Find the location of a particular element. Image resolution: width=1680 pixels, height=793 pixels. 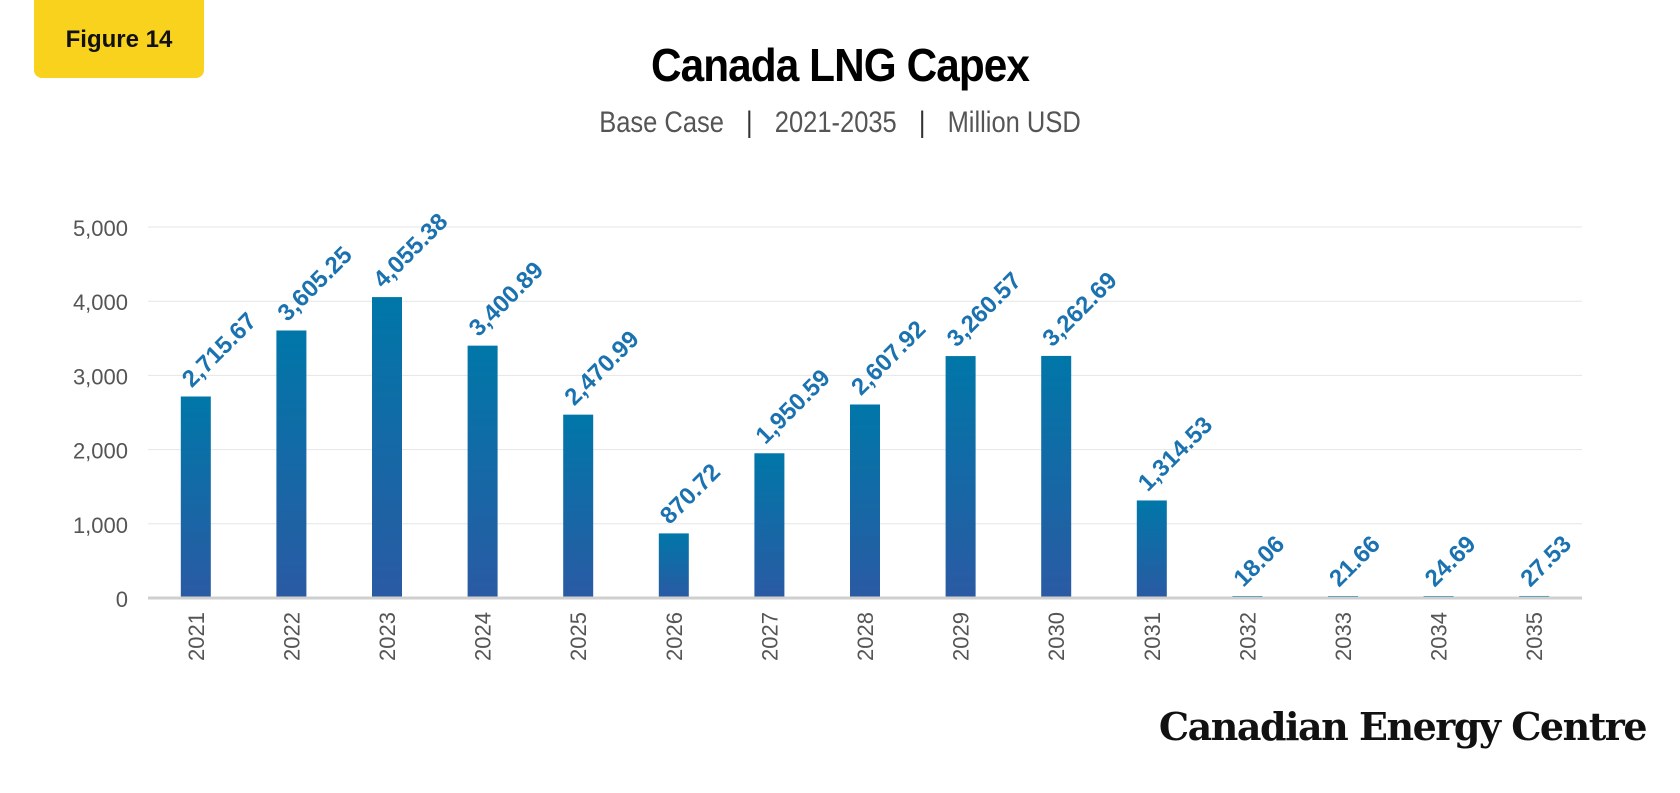

y-tick-label: 4,000 is located at coordinates (100, 302).